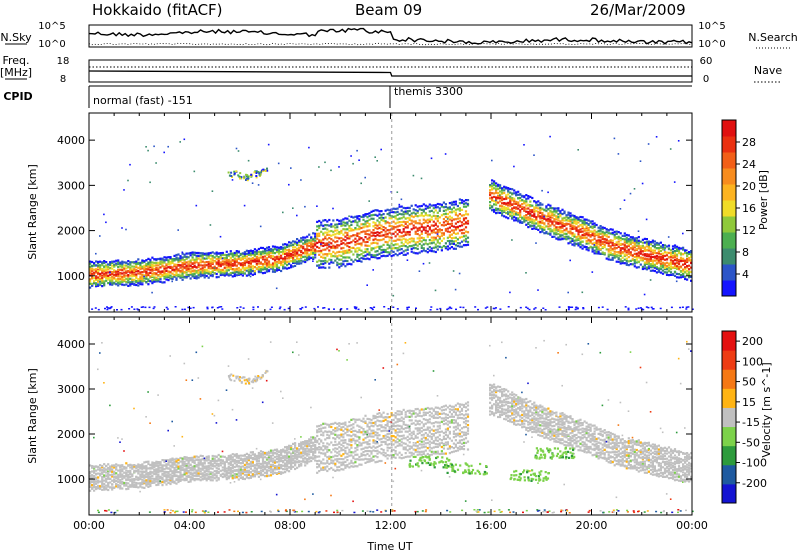 This screenshot has height=554, width=800. What do you see at coordinates (749, 164) in the screenshot?
I see `colorbar-tick-label: 24` at bounding box center [749, 164].